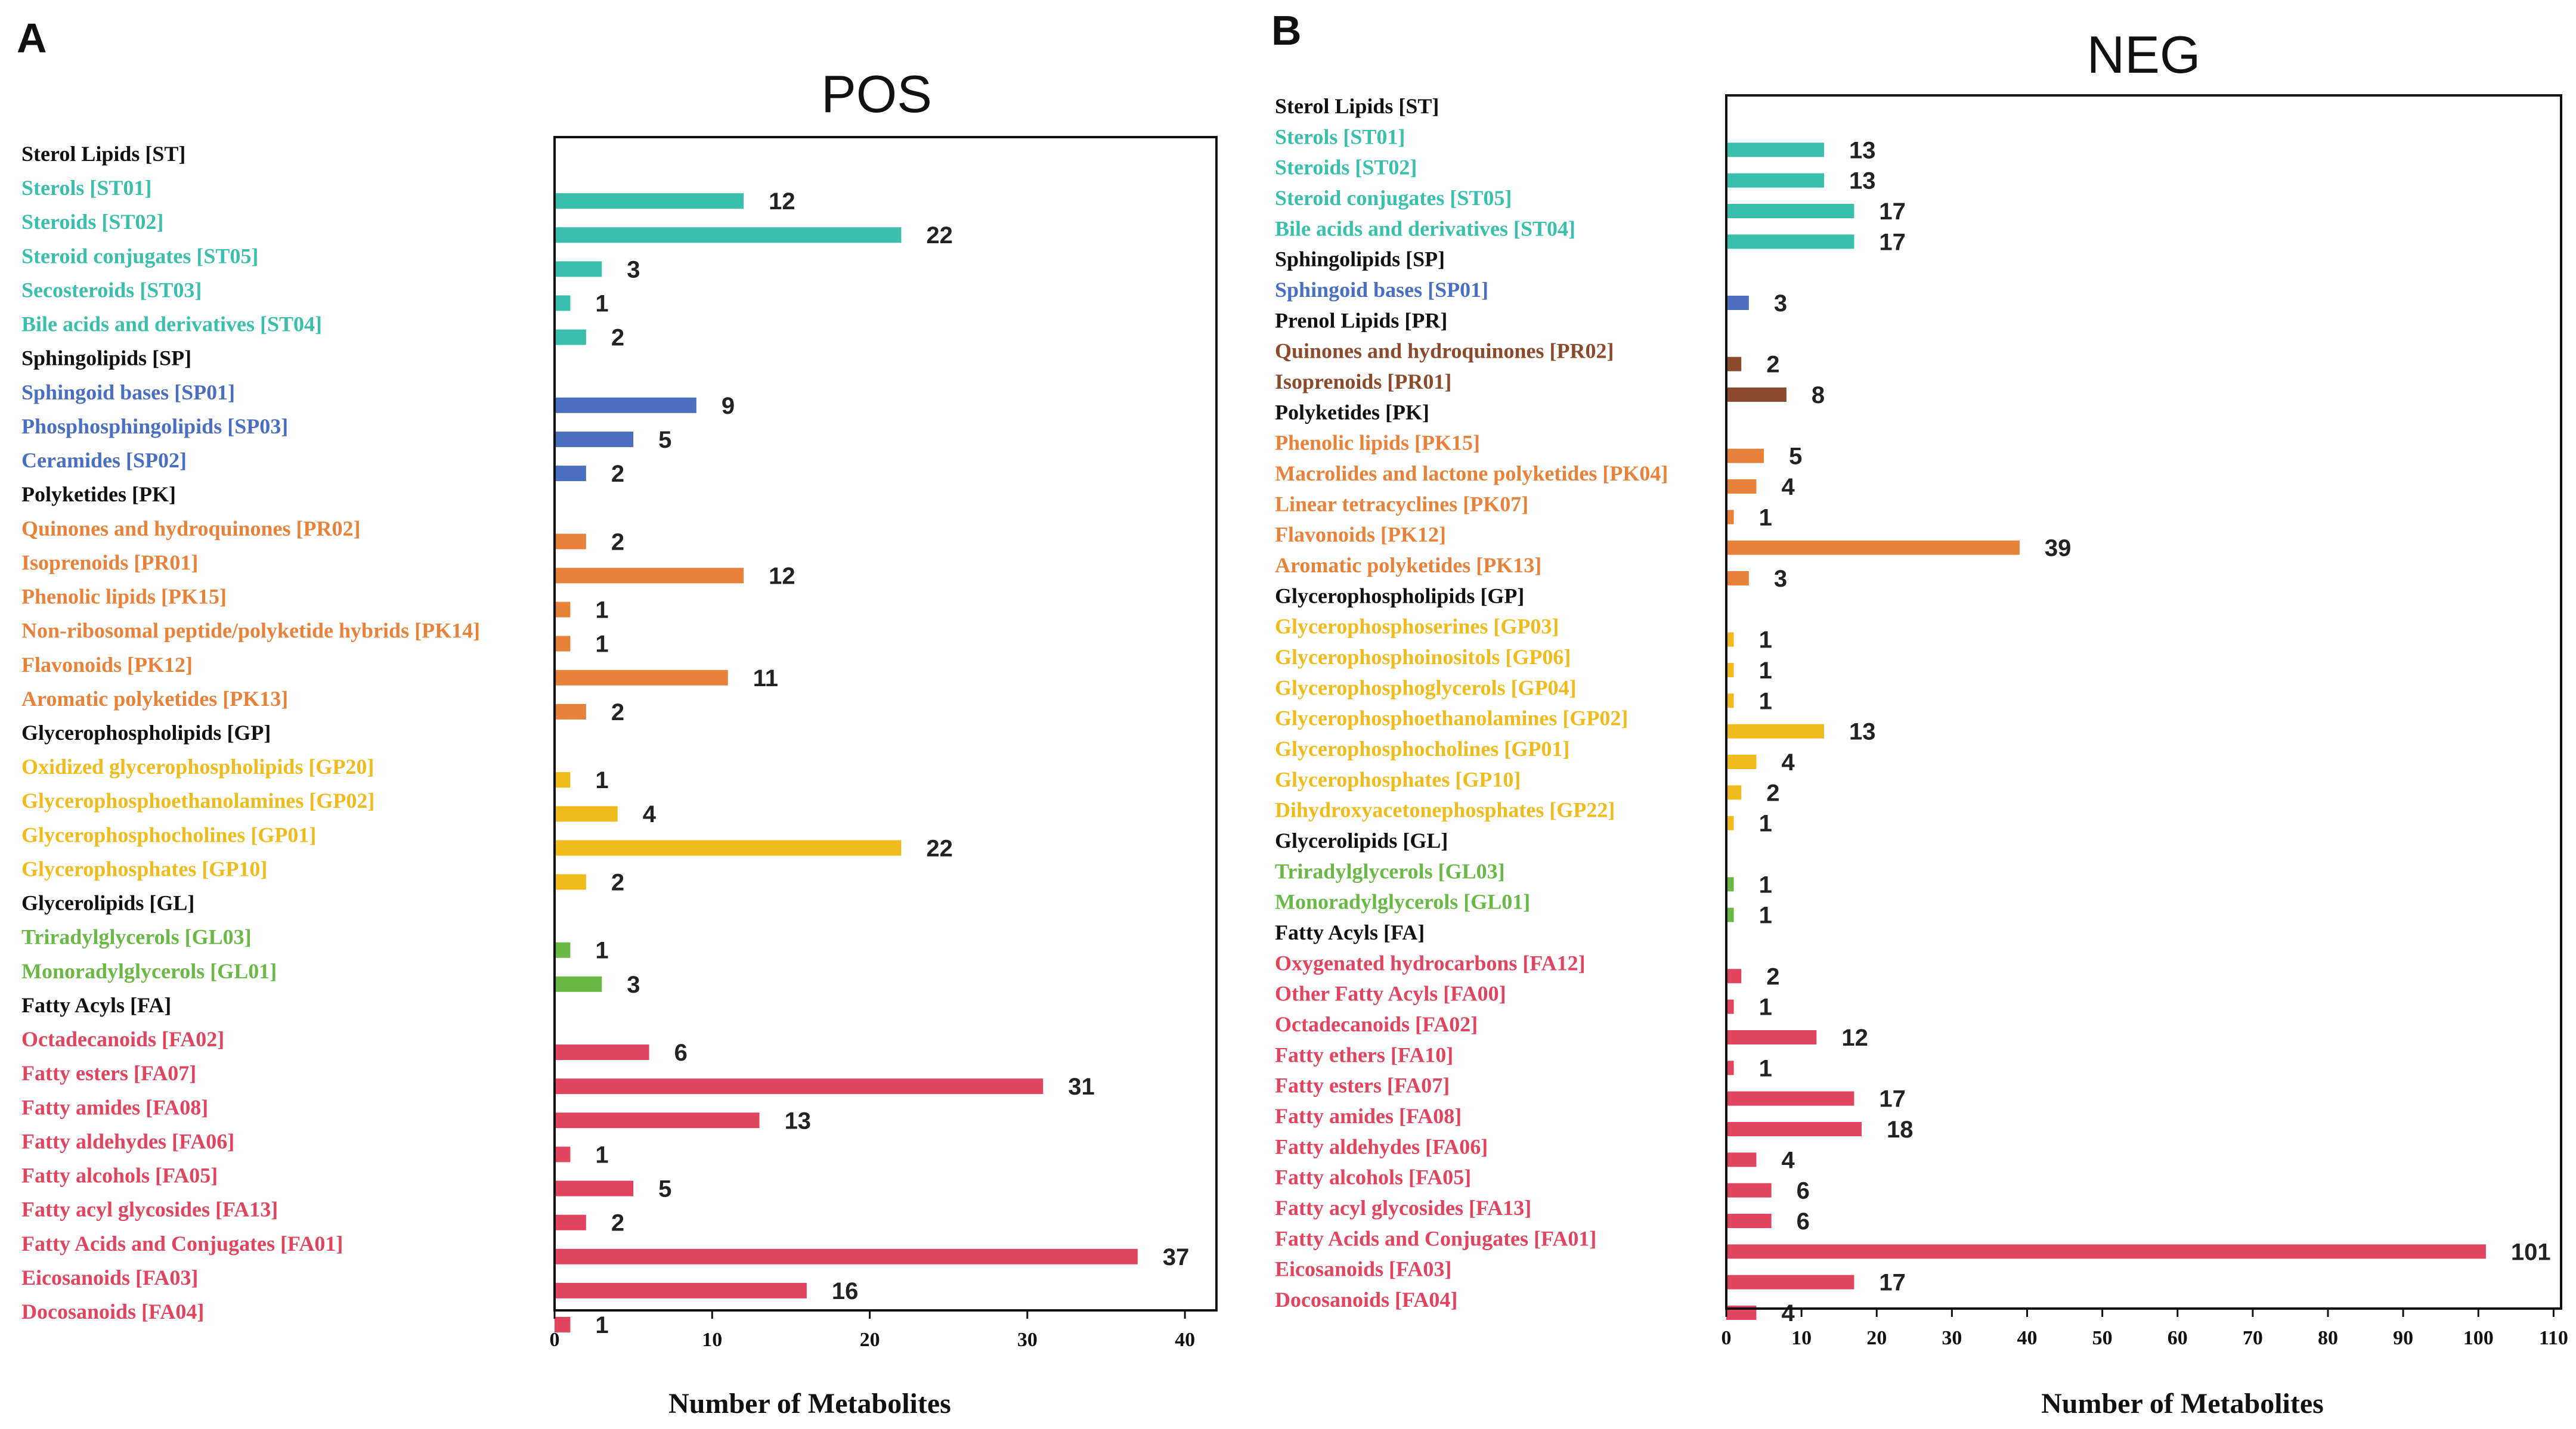 This screenshot has width=2576, height=1429. Describe the element at coordinates (1361, 320) in the screenshot. I see `category-group-header: Prenol Lipids [PR]` at that location.